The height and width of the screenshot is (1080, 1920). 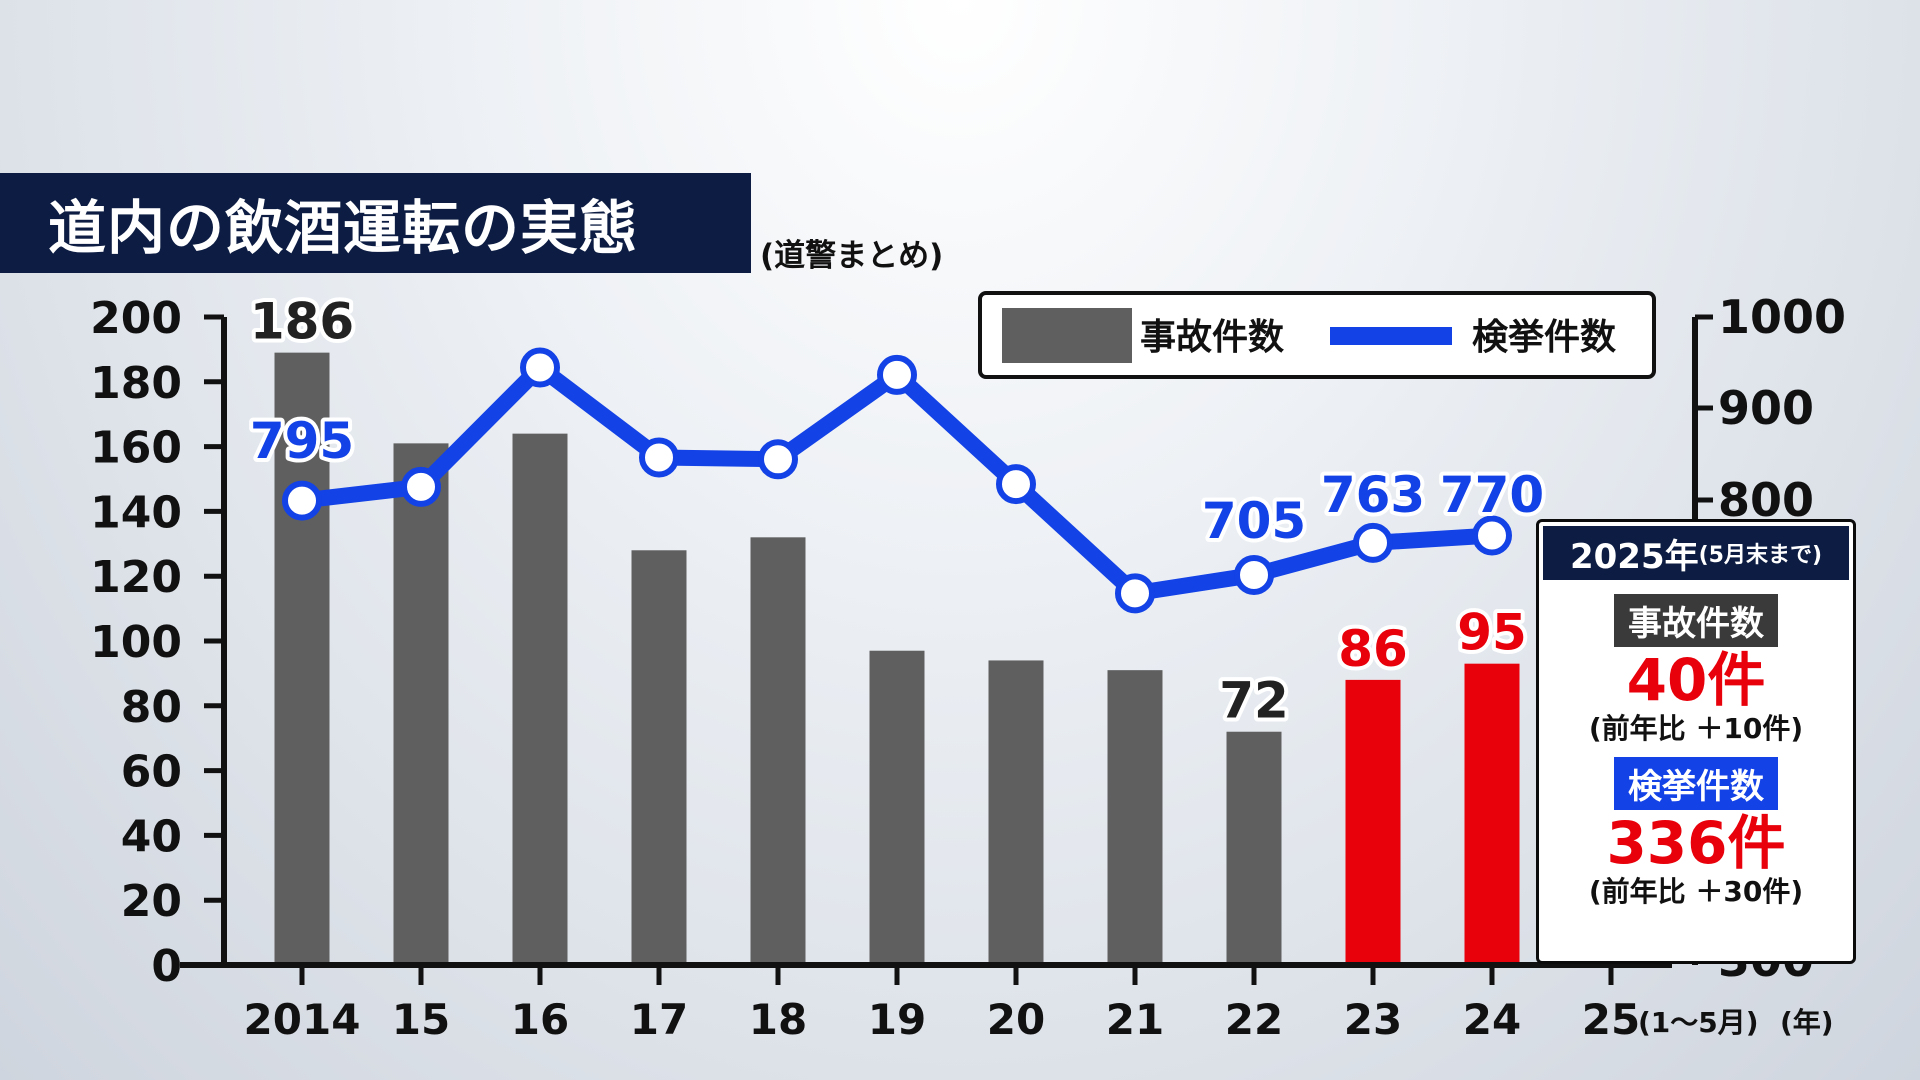 I want to click on left-tick-label-100: 100, so click(x=136, y=642).